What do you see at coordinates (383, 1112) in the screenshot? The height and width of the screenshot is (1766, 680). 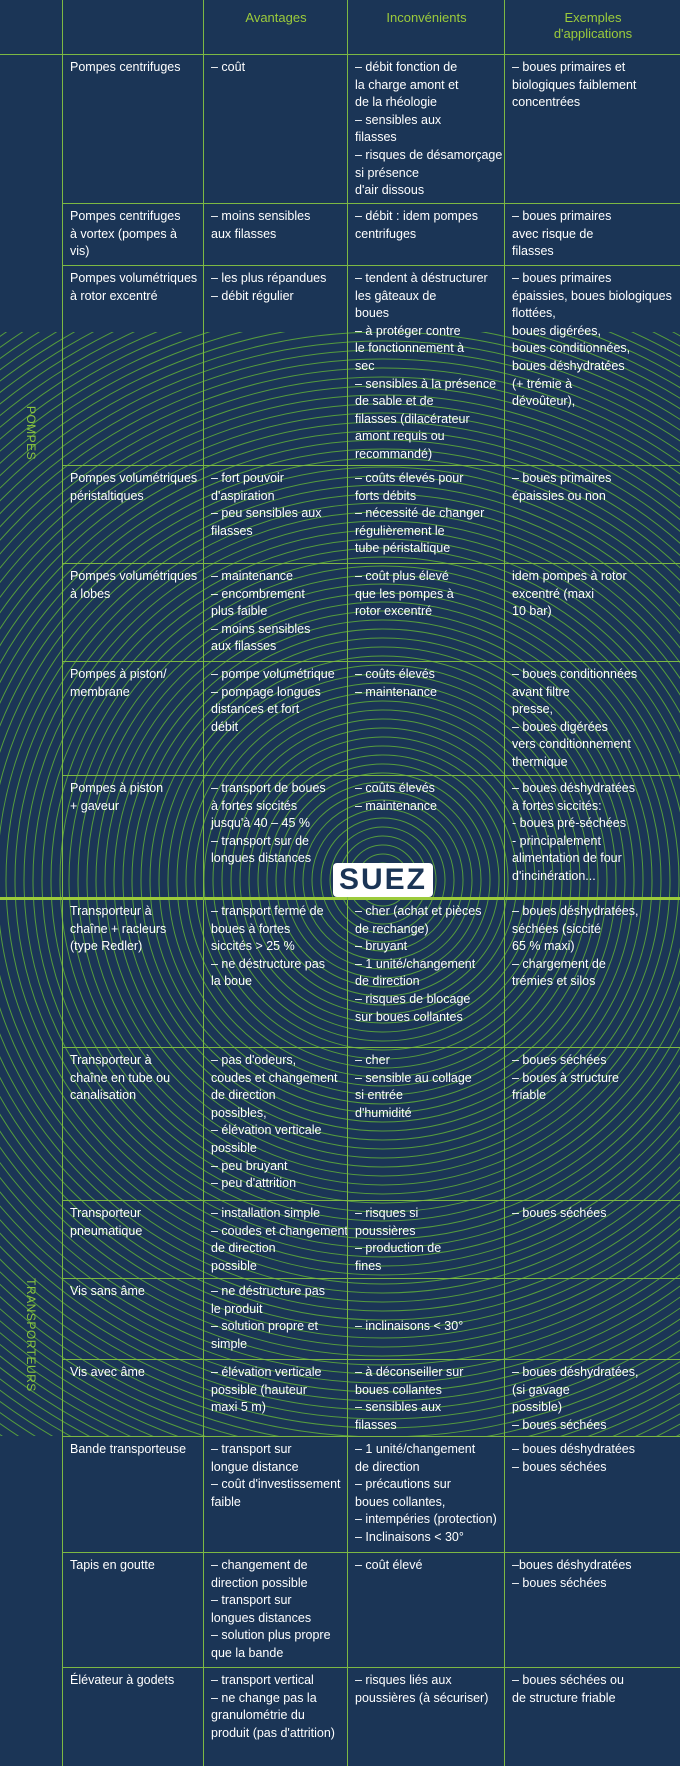 I see `text-line: d'humidité` at bounding box center [383, 1112].